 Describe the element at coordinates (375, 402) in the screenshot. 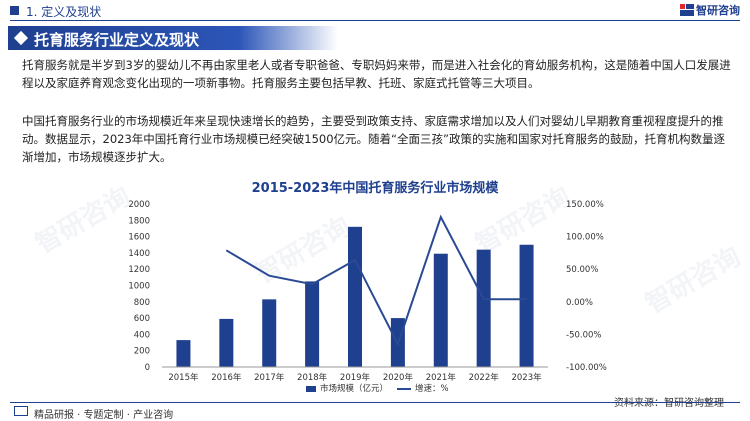

I see `footer-divider` at that location.